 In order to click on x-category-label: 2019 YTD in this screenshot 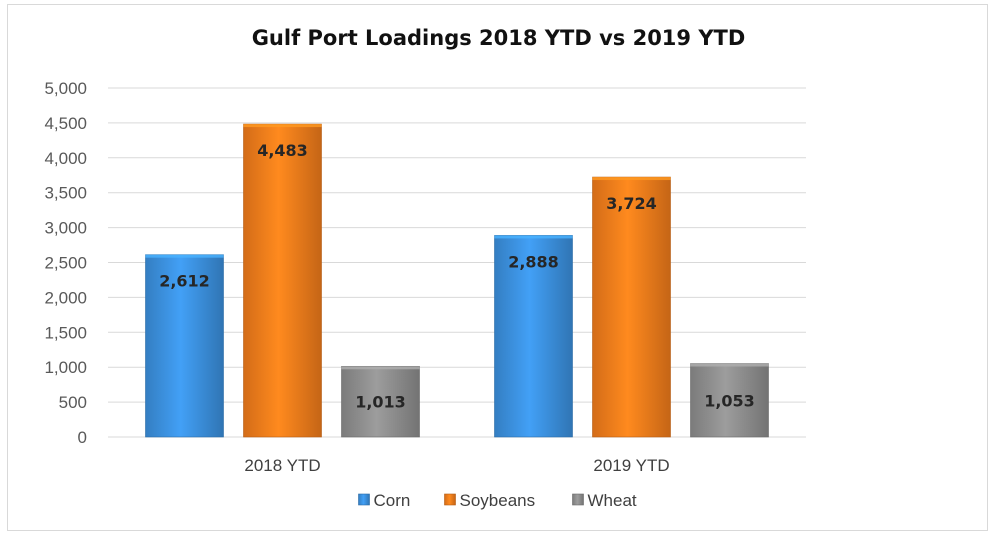, I will do `click(631, 465)`.